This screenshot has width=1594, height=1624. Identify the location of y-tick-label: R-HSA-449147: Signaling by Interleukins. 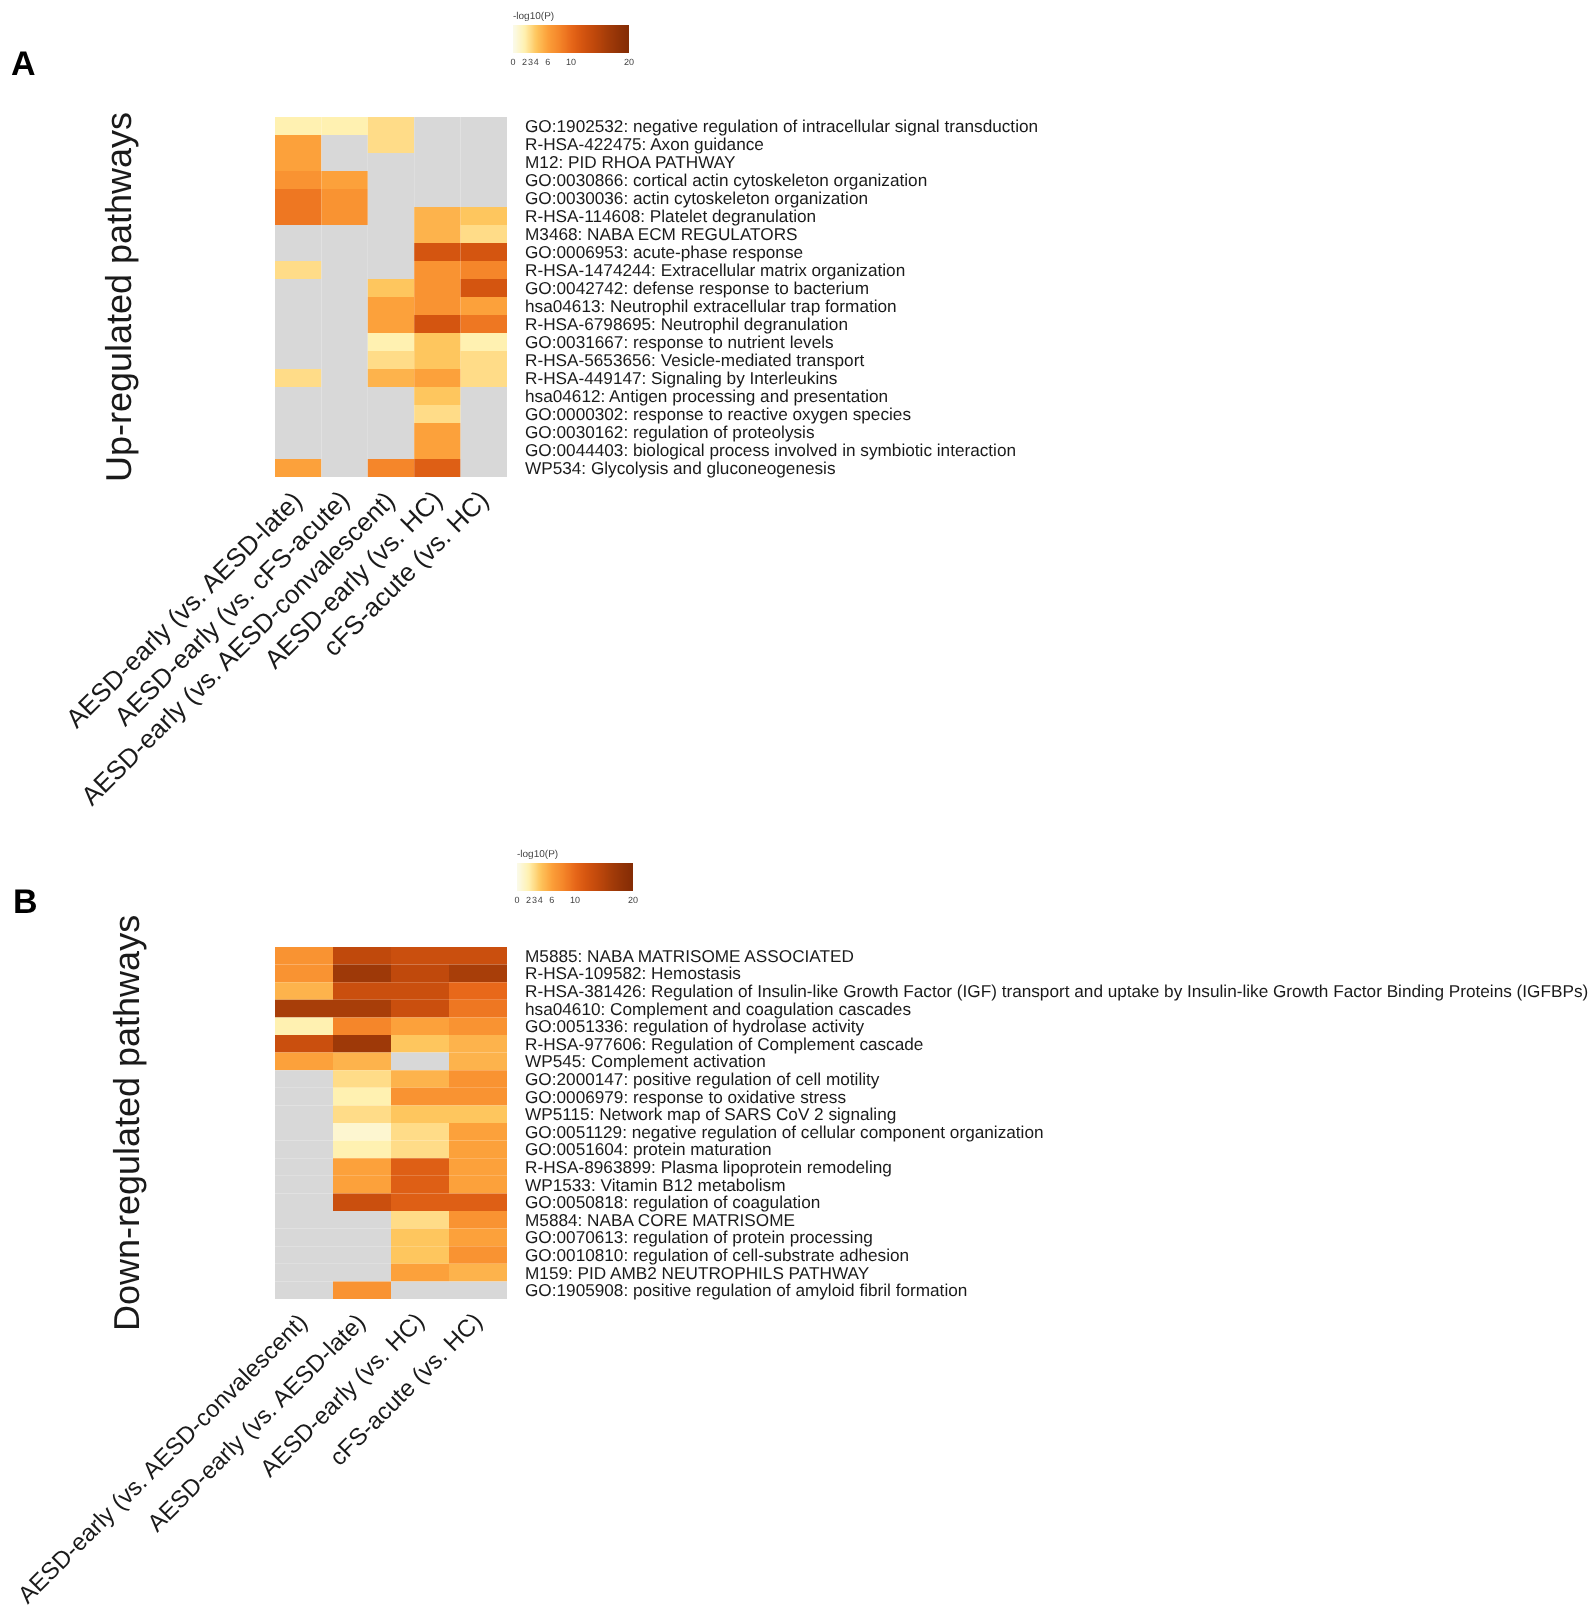
(681, 378).